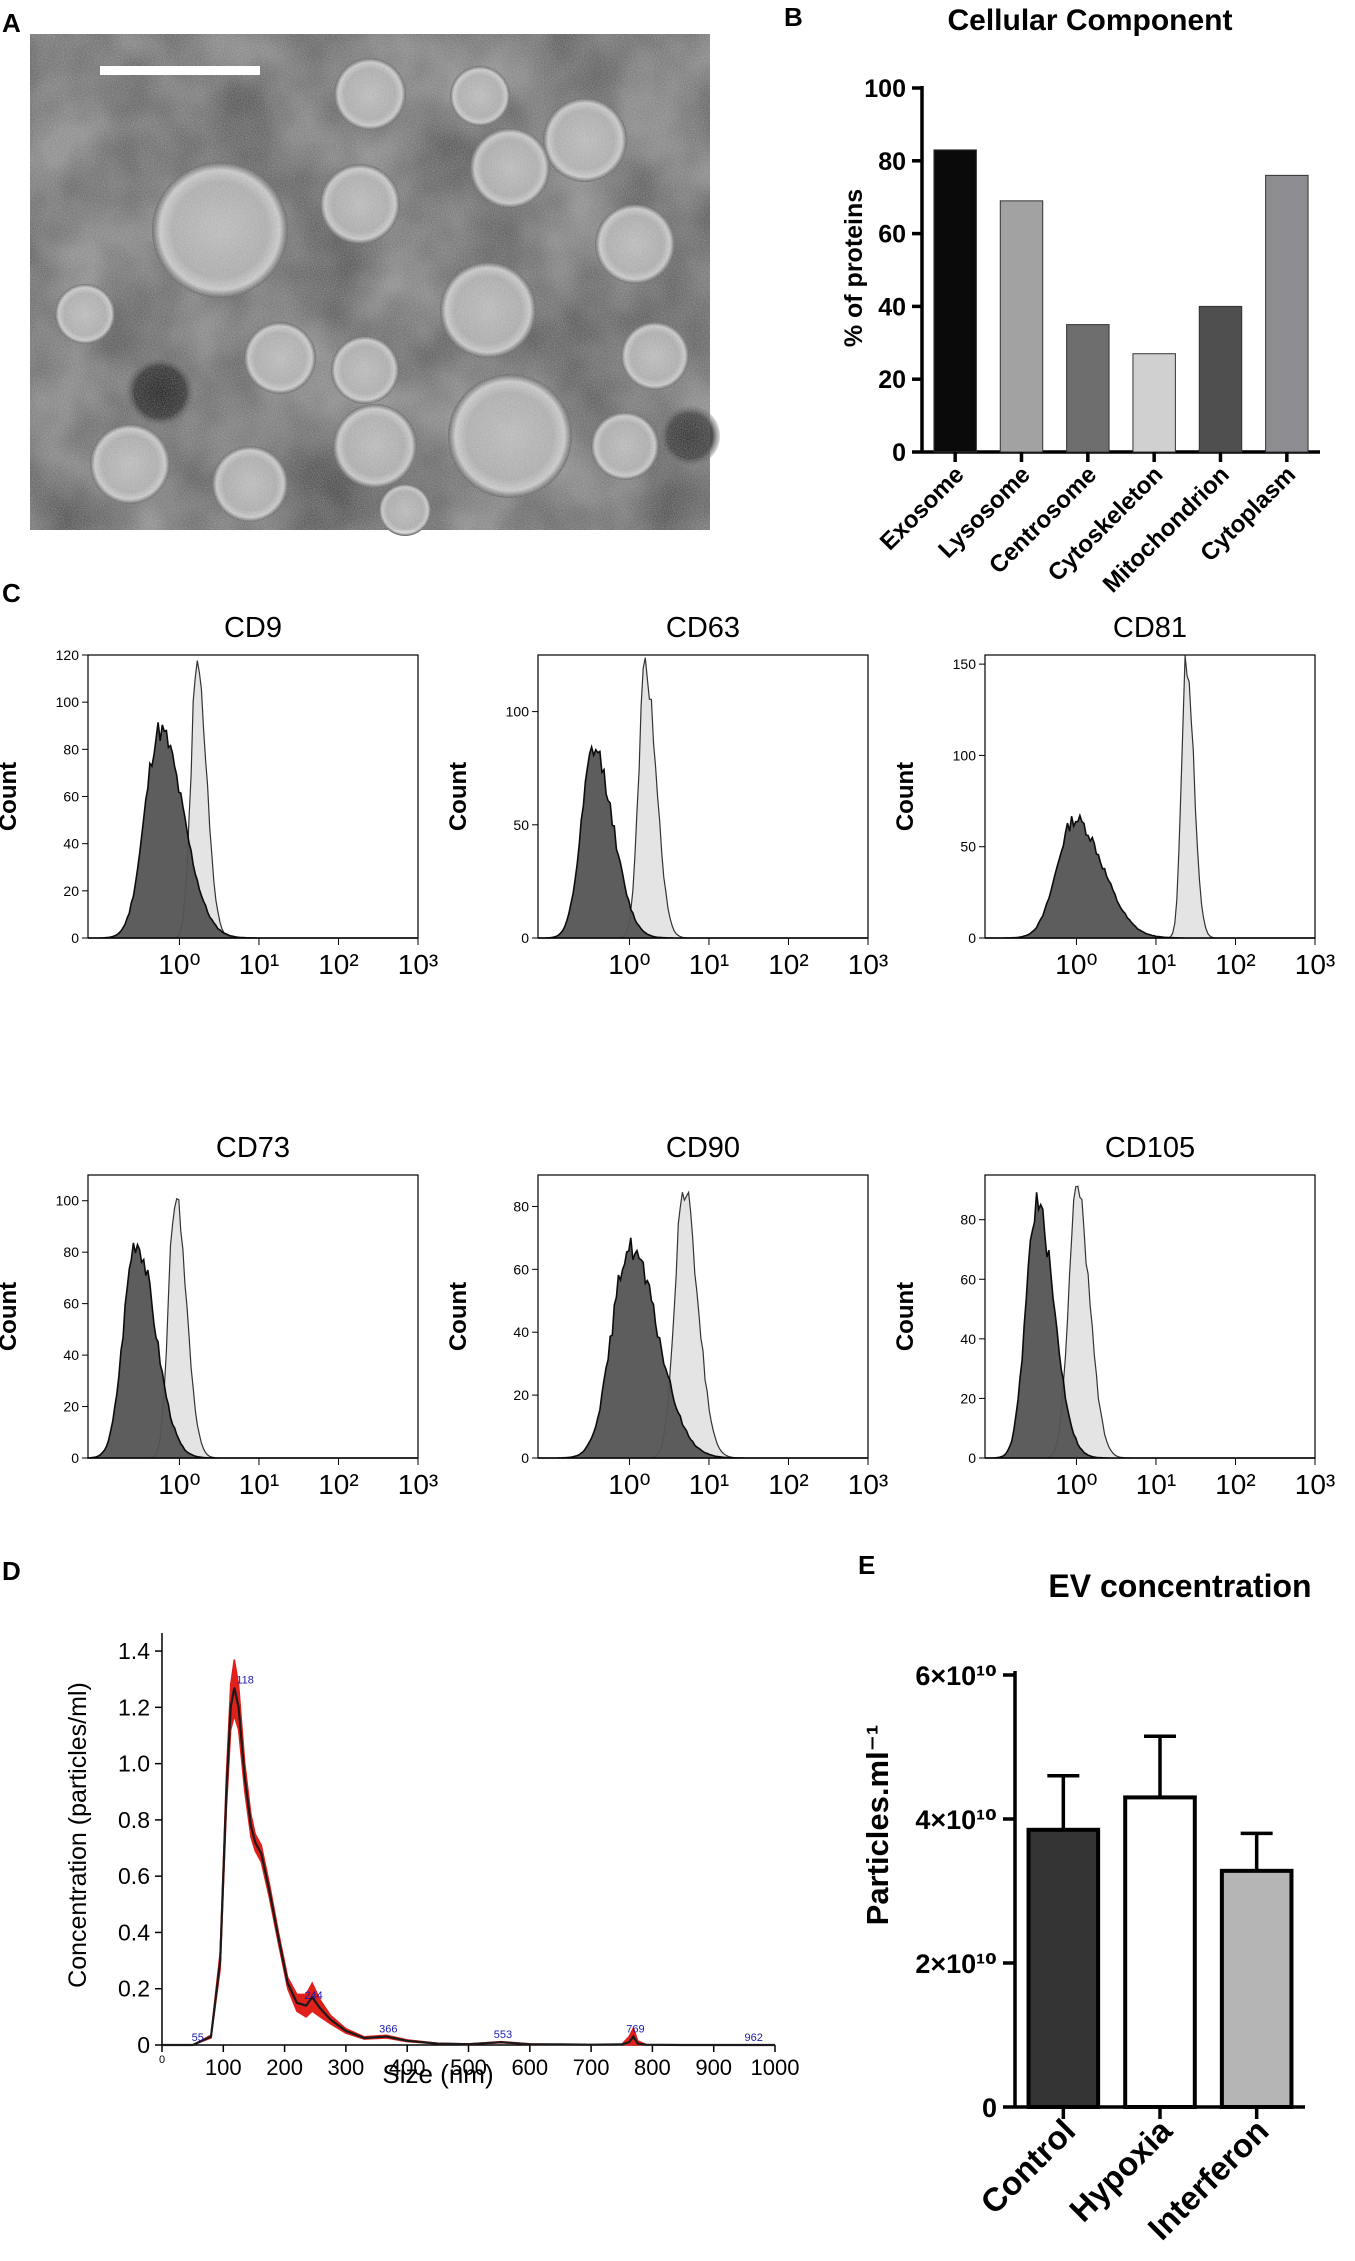  Describe the element at coordinates (437, 2074) in the screenshot. I see `chart-d-xlabel: Size (nm)` at that location.